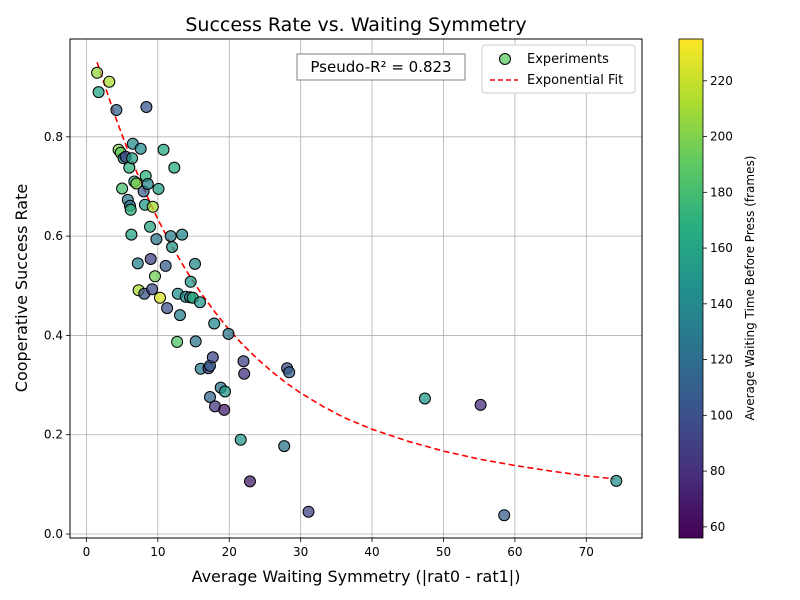 The width and height of the screenshot is (800, 600). What do you see at coordinates (229, 552) in the screenshot?
I see `x-tick-label: 20` at bounding box center [229, 552].